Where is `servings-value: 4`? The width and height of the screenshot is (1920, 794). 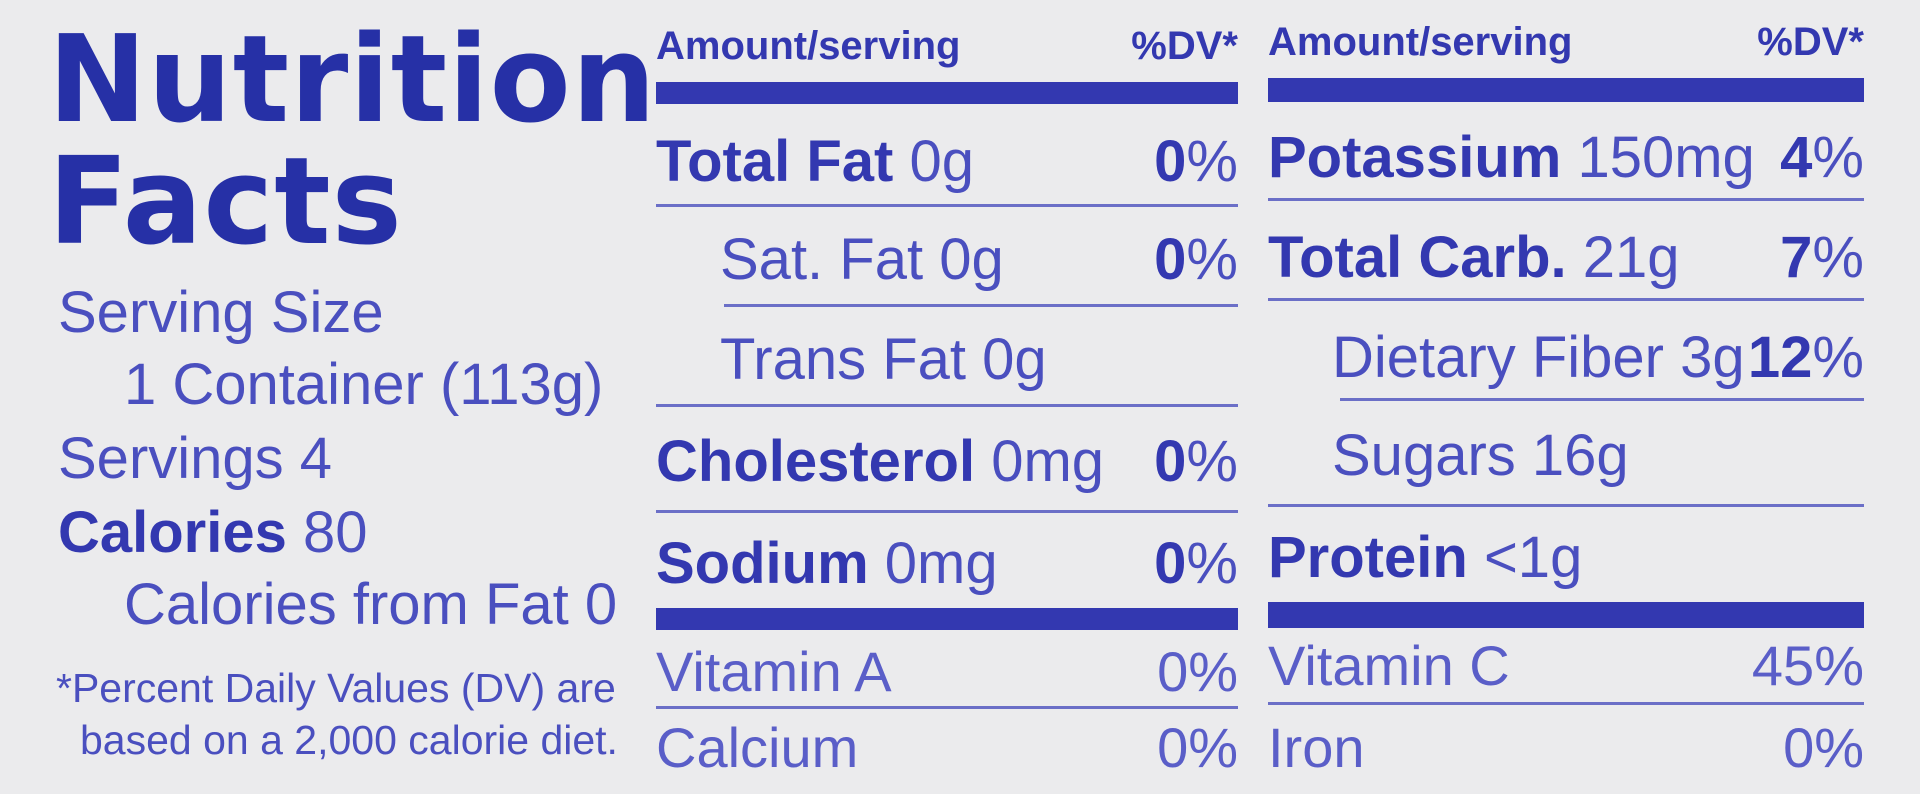
servings-value: 4 is located at coordinates (316, 458).